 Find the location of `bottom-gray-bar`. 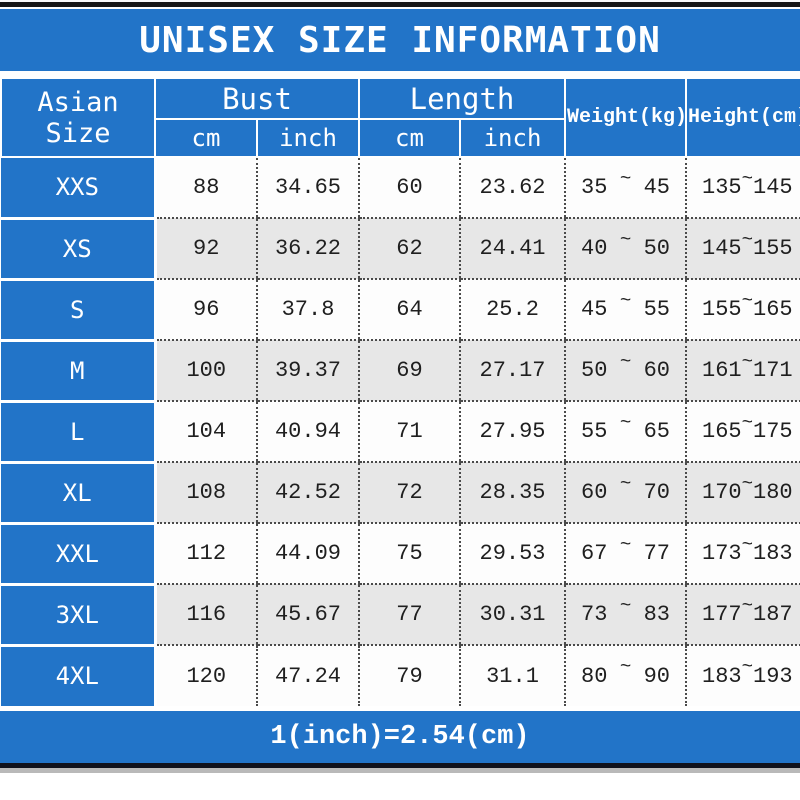

bottom-gray-bar is located at coordinates (400, 770).